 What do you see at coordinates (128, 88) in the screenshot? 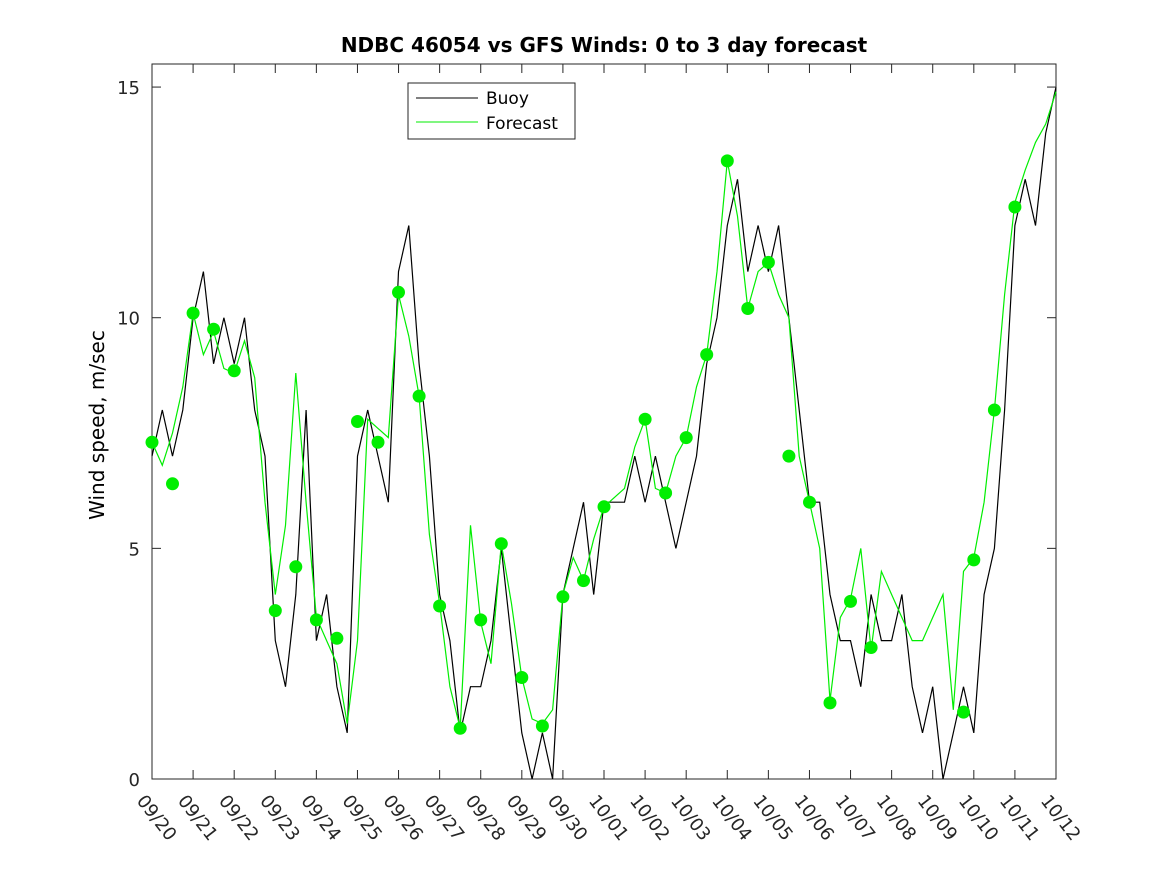
I see `y-tick-label: 15` at bounding box center [128, 88].